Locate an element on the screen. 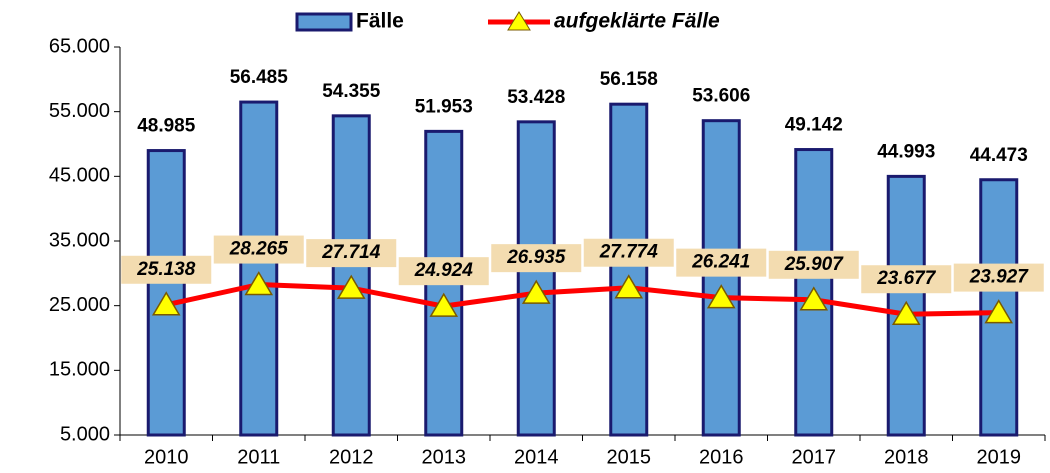 Image resolution: width=1050 pixels, height=473 pixels. line-value-label: 26.935 is located at coordinates (536, 257).